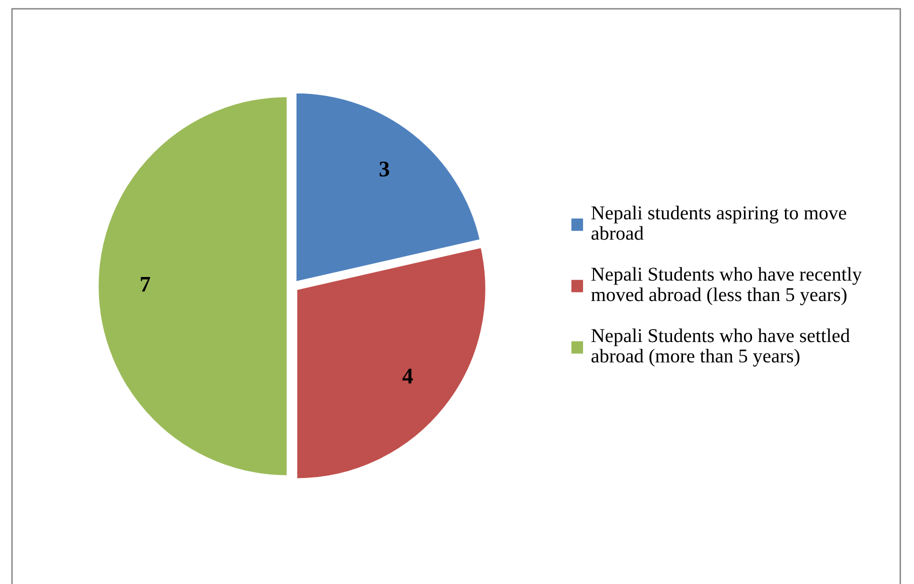 This screenshot has height=584, width=914. Describe the element at coordinates (145, 284) in the screenshot. I see `data-label: 7` at that location.